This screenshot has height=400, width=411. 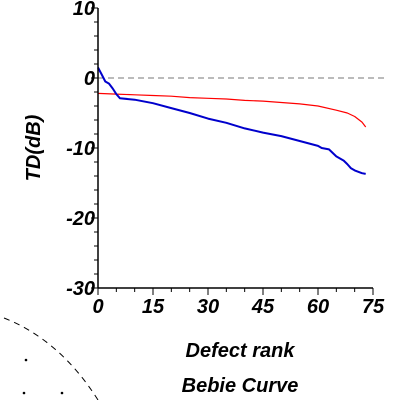 I want to click on x-tick-label: 75, so click(x=373, y=307).